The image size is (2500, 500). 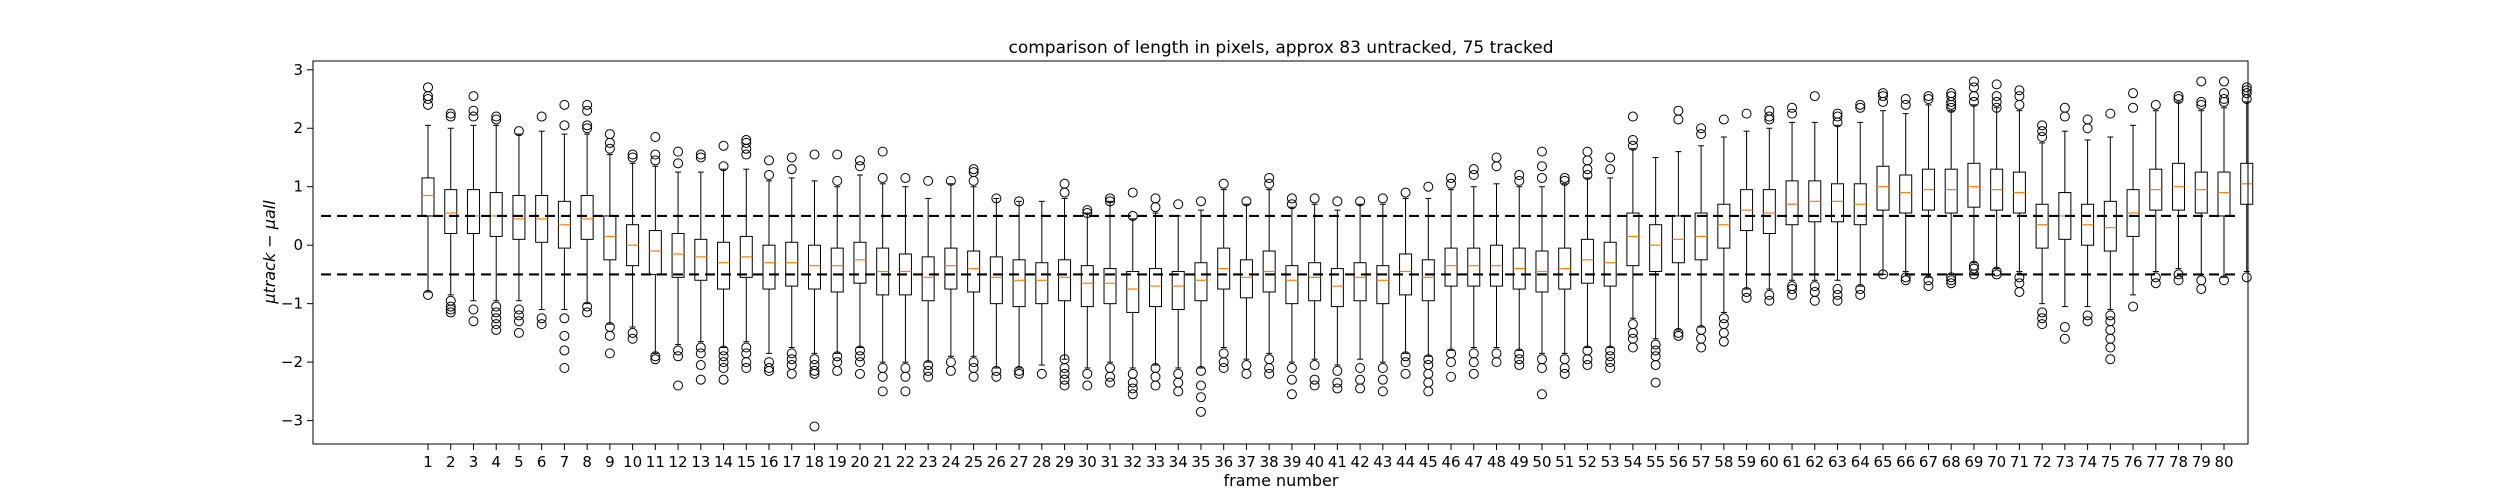 What do you see at coordinates (292, 362) in the screenshot?
I see `y-tick-label: −2` at bounding box center [292, 362].